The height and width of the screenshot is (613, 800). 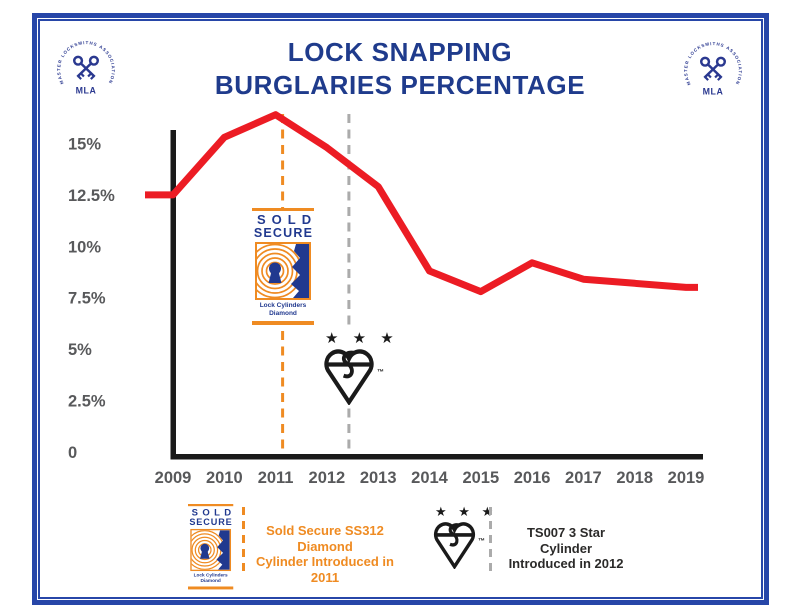 I want to click on y-tick-label: 10%, so click(x=84, y=247).